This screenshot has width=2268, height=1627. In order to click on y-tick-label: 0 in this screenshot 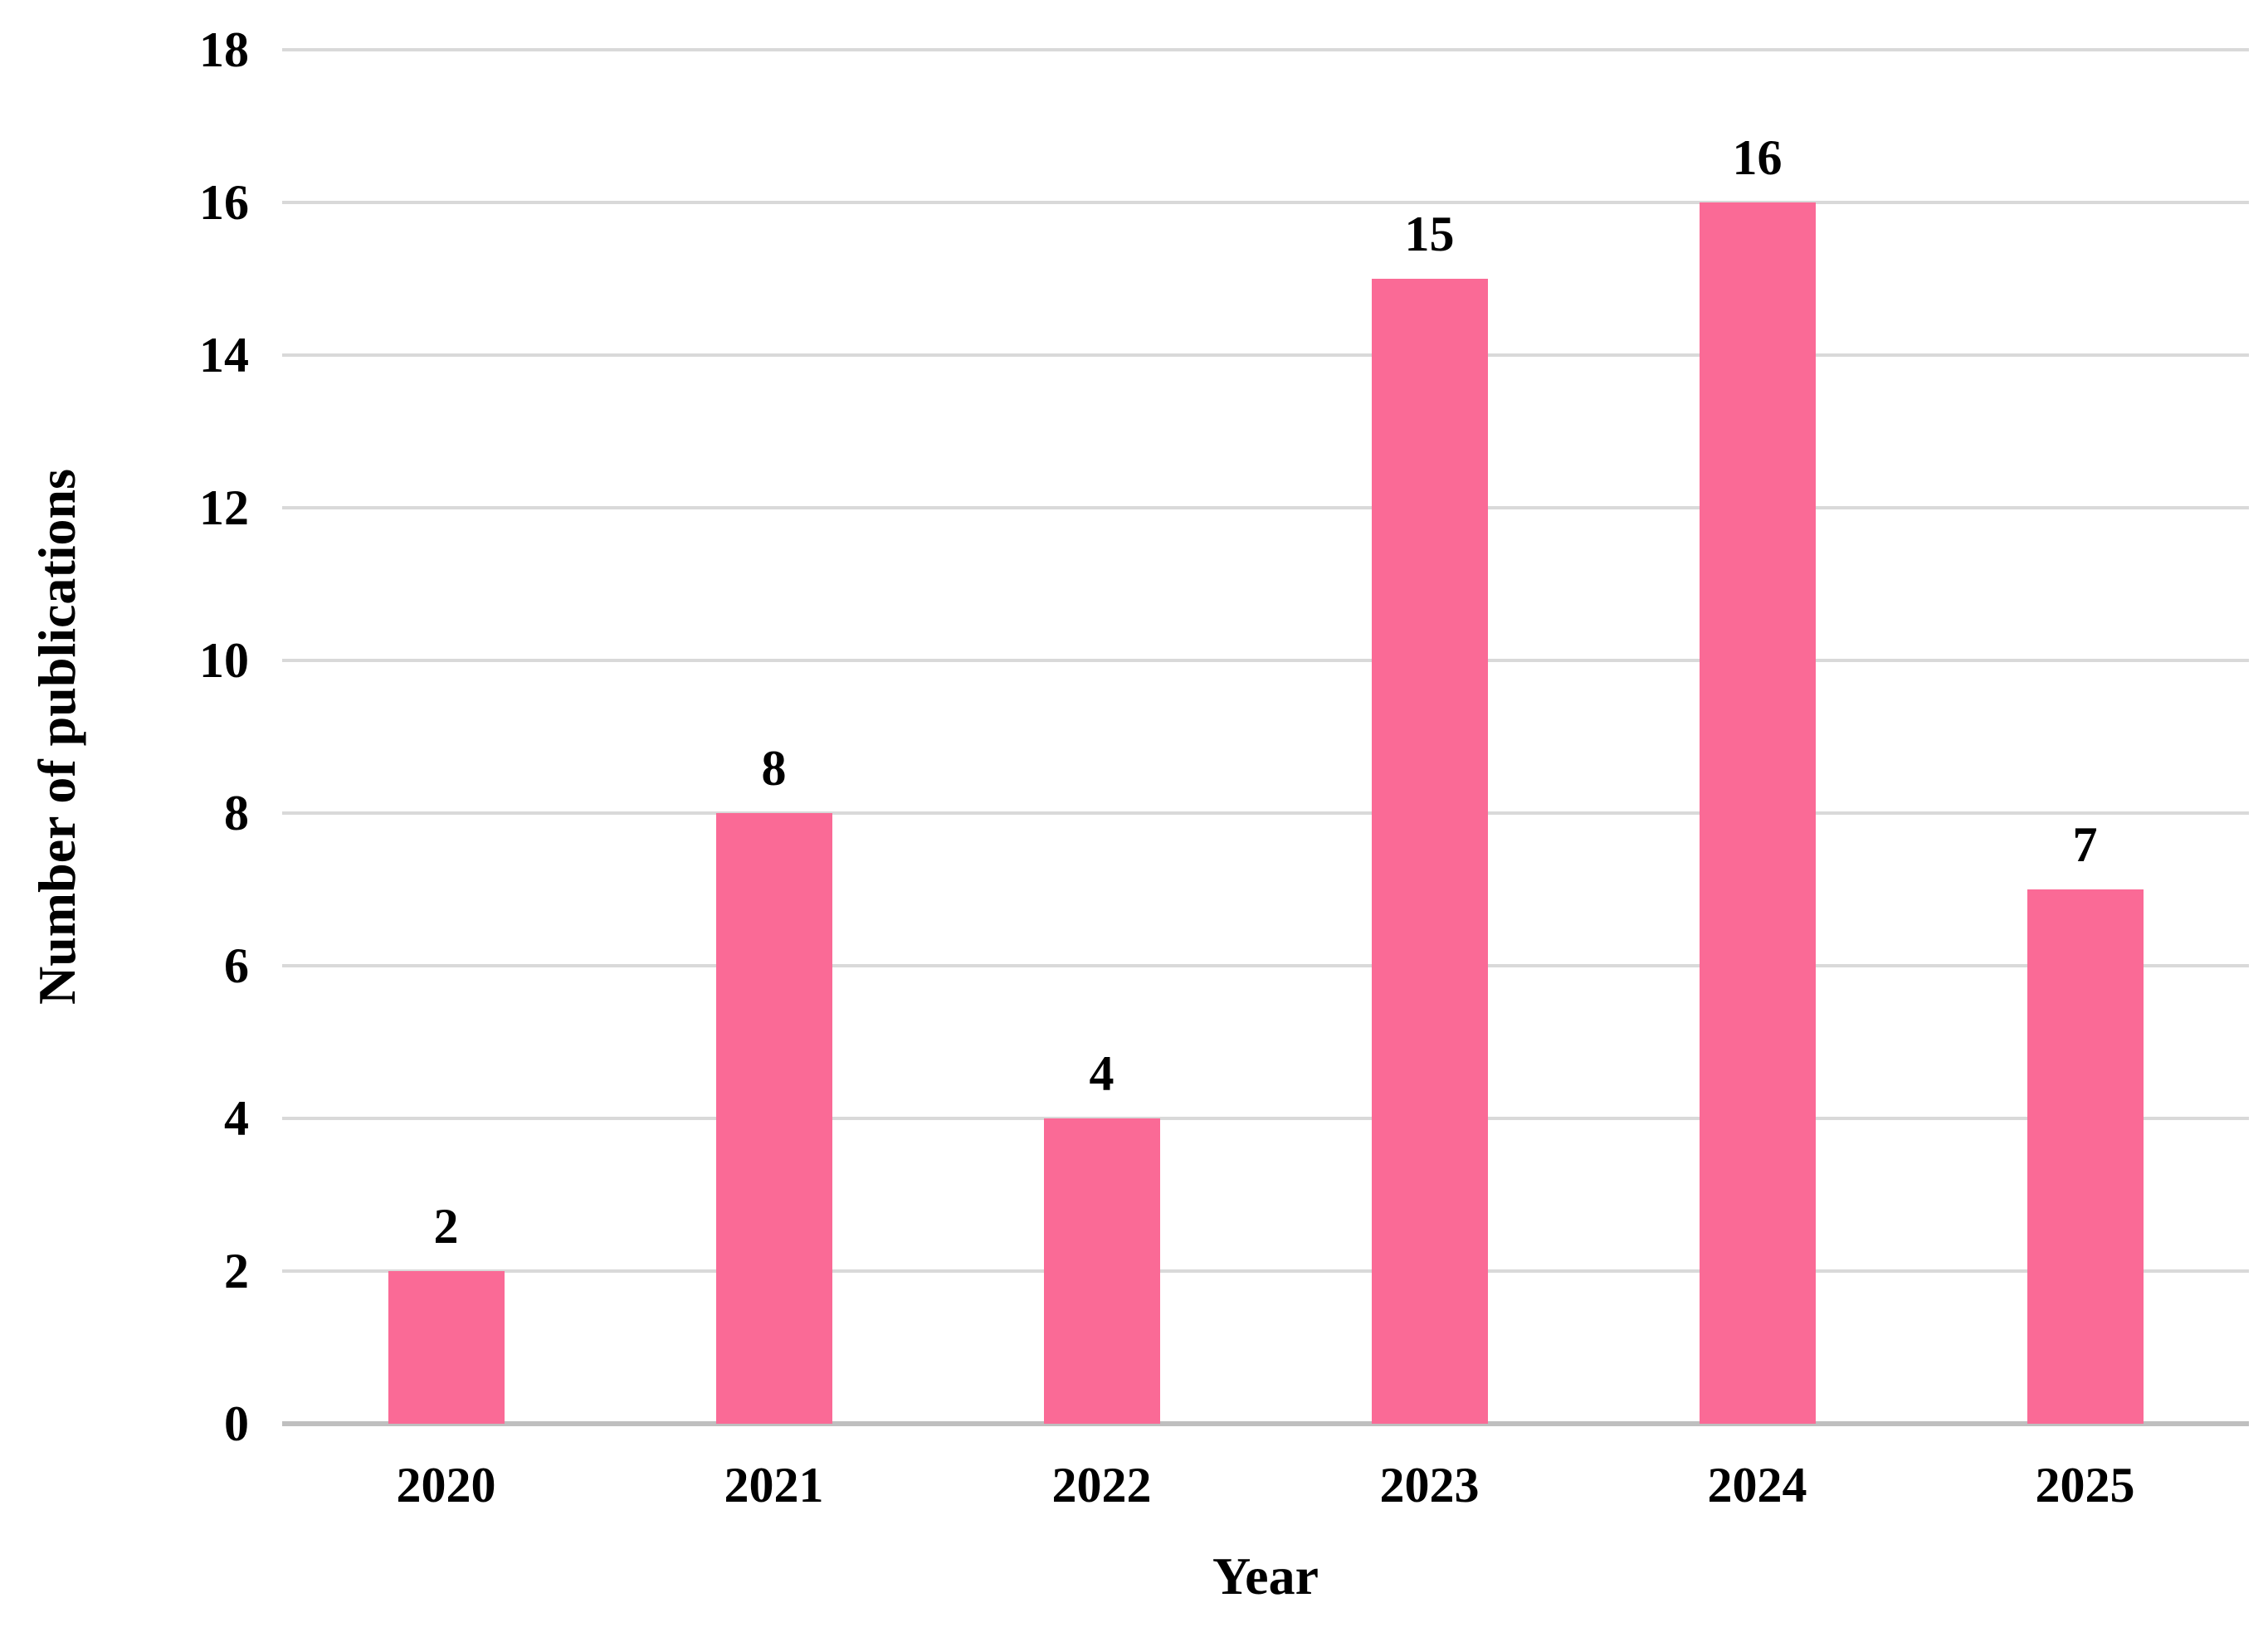, I will do `click(236, 1423)`.